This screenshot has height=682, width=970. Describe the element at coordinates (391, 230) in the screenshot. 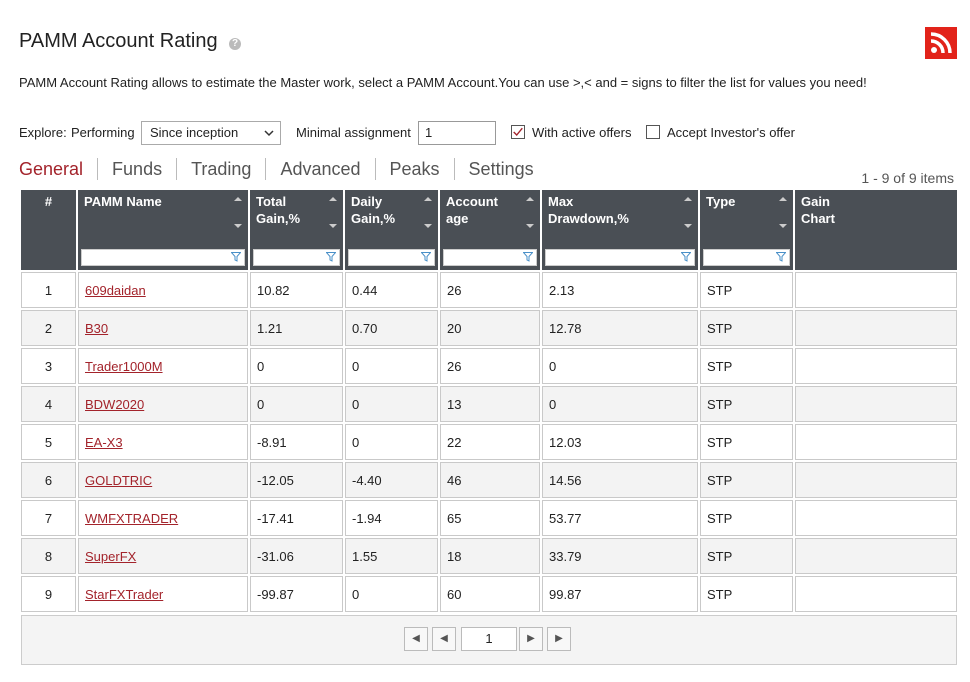

I see `column-header: Daily Gain,%` at that location.